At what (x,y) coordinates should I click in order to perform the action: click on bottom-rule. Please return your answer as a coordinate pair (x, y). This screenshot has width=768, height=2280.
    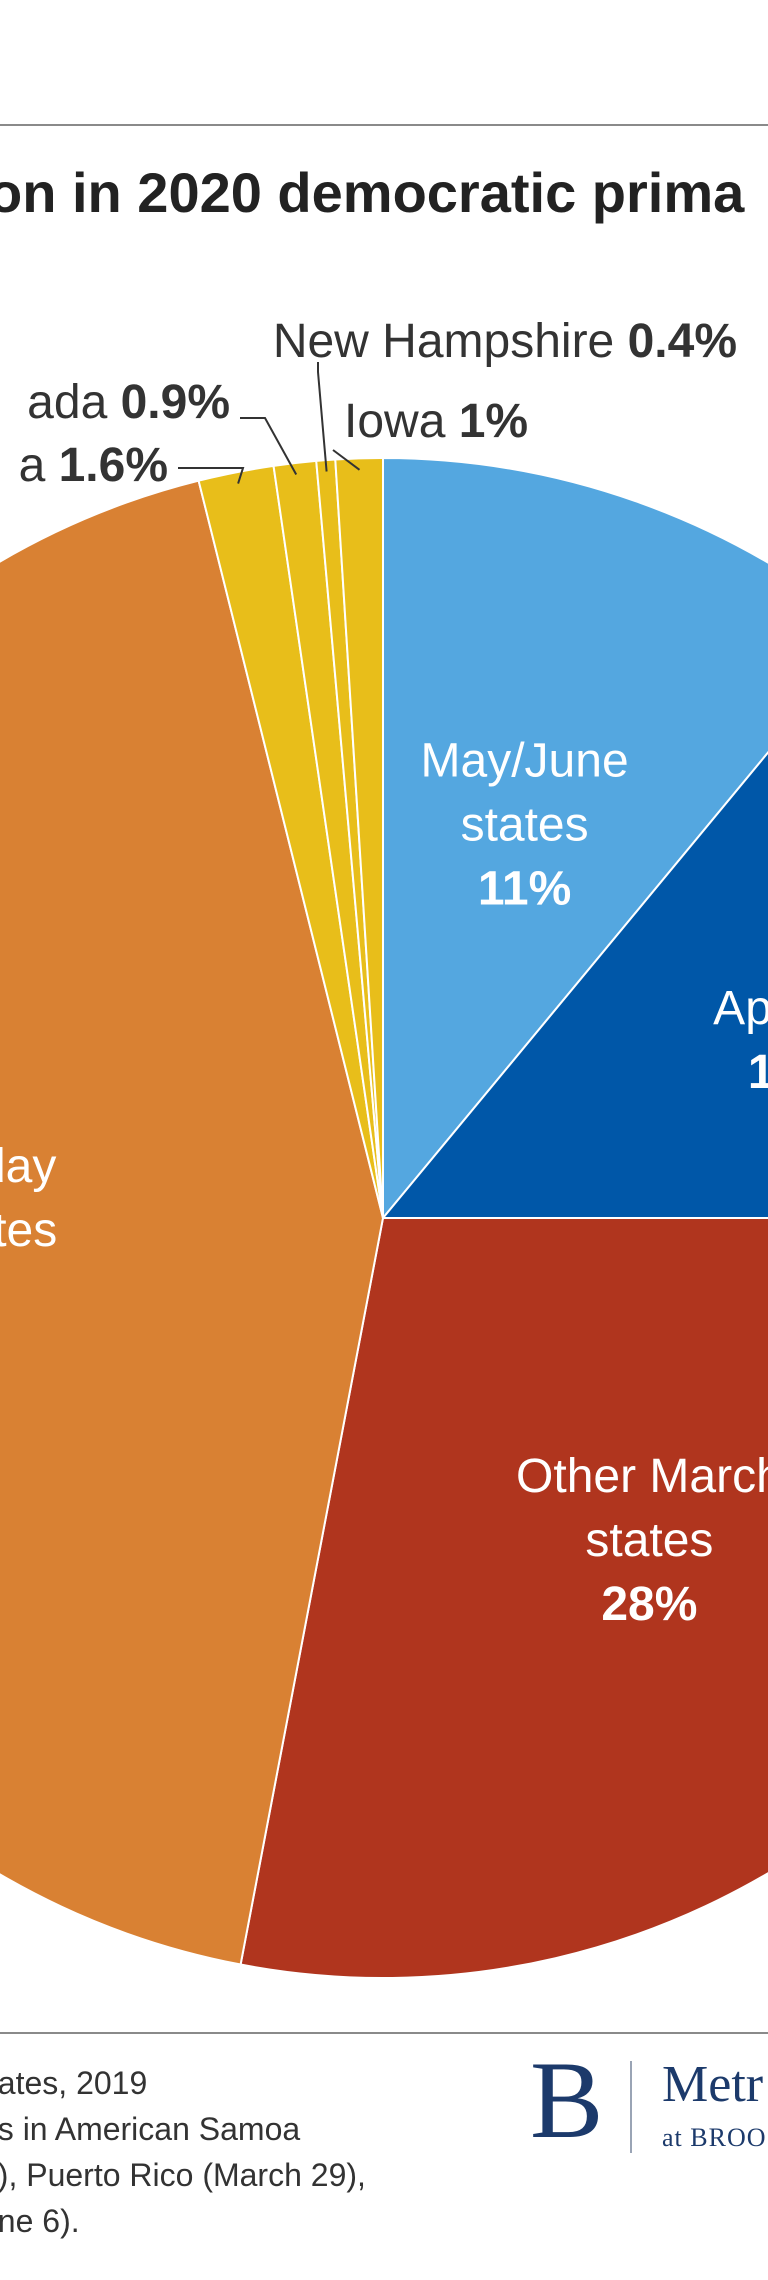
    Looking at the image, I should click on (384, 2033).